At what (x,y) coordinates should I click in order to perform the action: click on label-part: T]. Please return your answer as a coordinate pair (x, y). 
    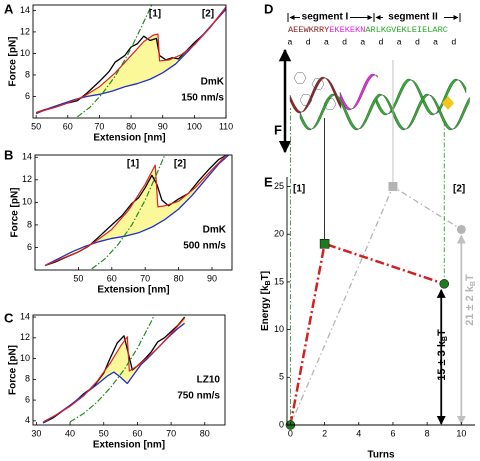
    Looking at the image, I should click on (265, 275).